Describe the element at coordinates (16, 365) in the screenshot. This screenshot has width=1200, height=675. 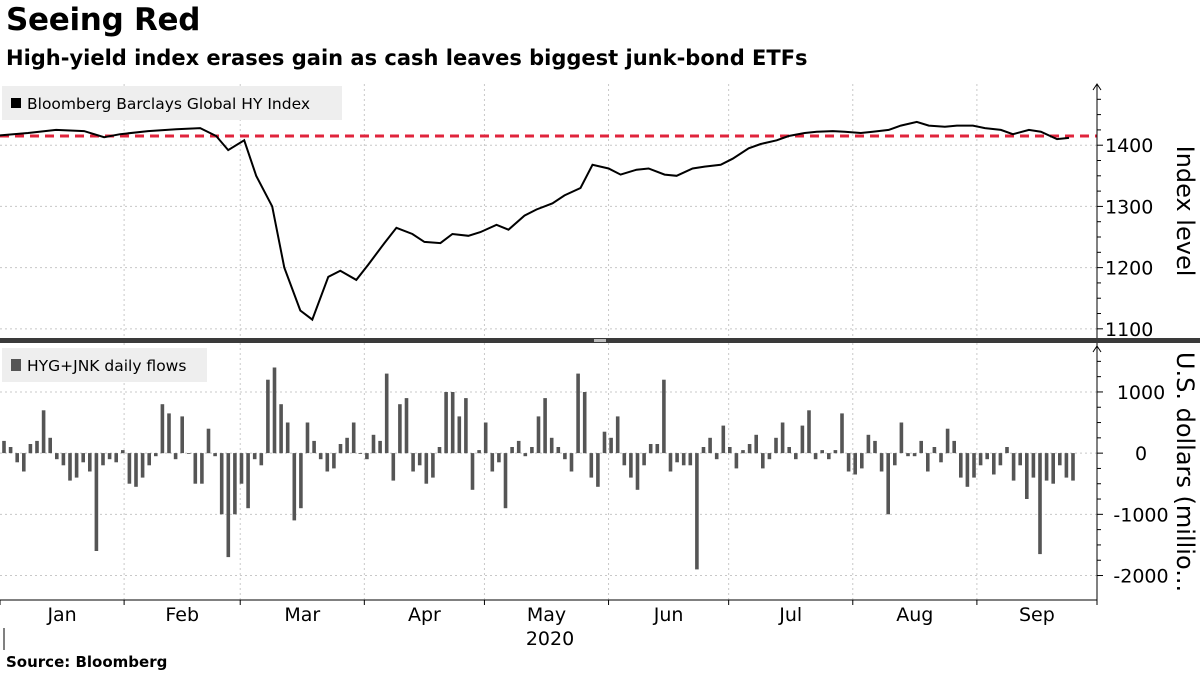
I see `flows-legend-swatch` at that location.